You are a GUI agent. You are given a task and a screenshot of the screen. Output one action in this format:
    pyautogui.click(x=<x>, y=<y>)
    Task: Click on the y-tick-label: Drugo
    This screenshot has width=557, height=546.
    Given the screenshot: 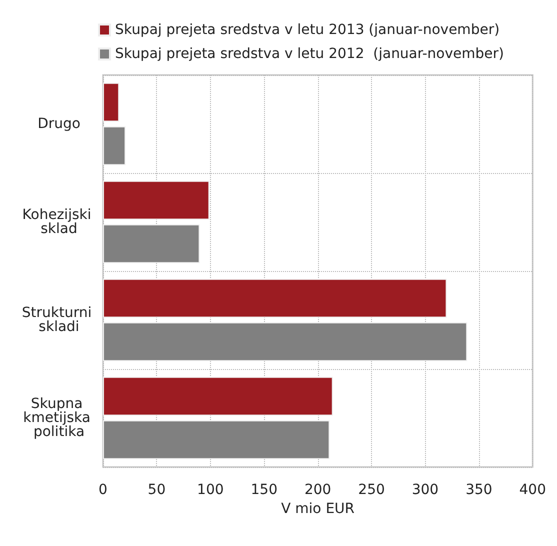 What is the action you would take?
    pyautogui.click(x=59, y=124)
    